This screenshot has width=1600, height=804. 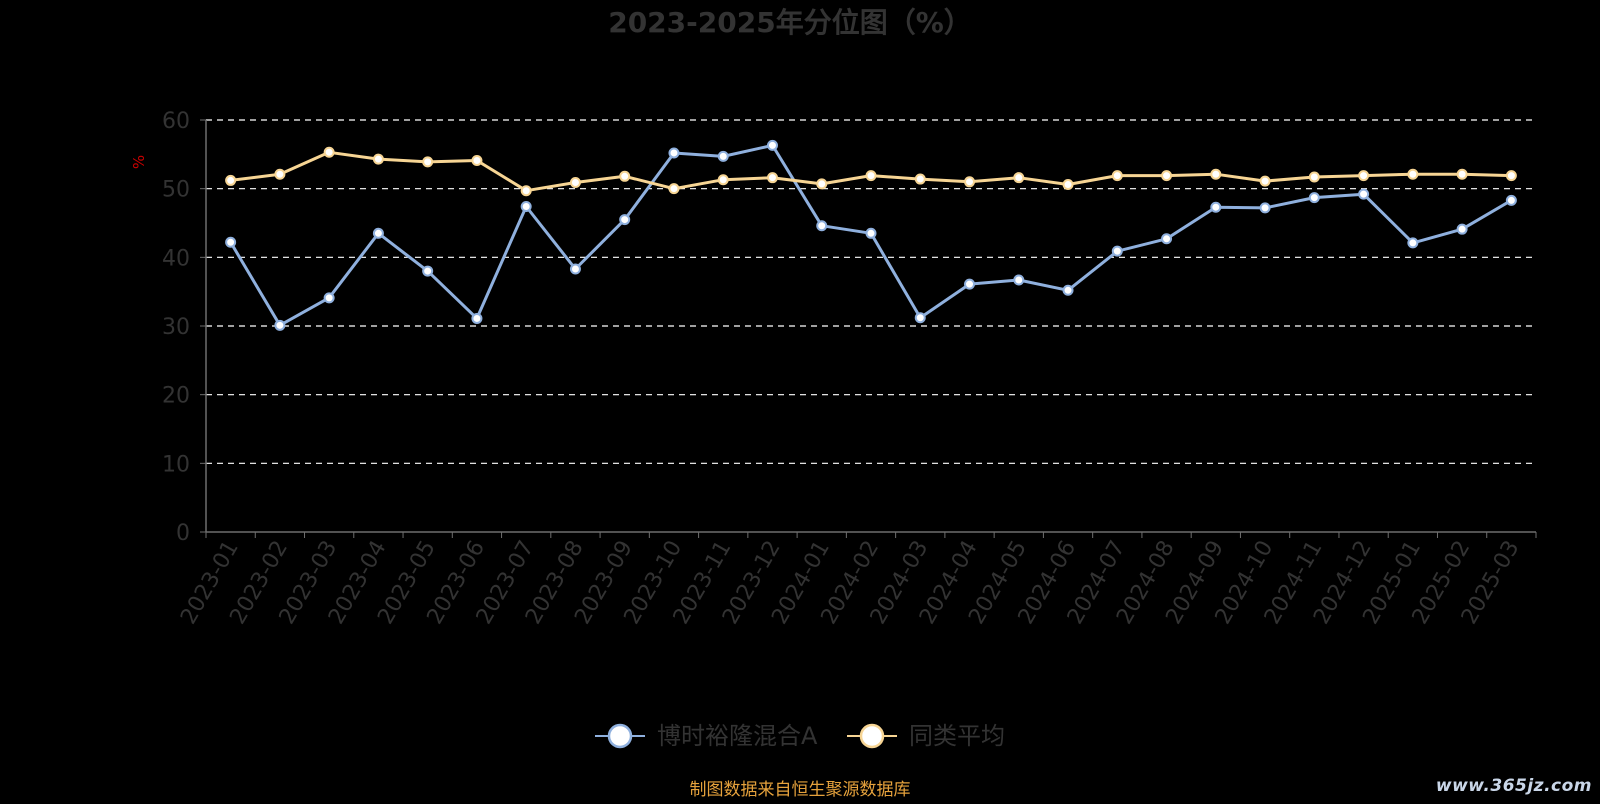 What do you see at coordinates (176, 190) in the screenshot?
I see `y-tick-label: 50` at bounding box center [176, 190].